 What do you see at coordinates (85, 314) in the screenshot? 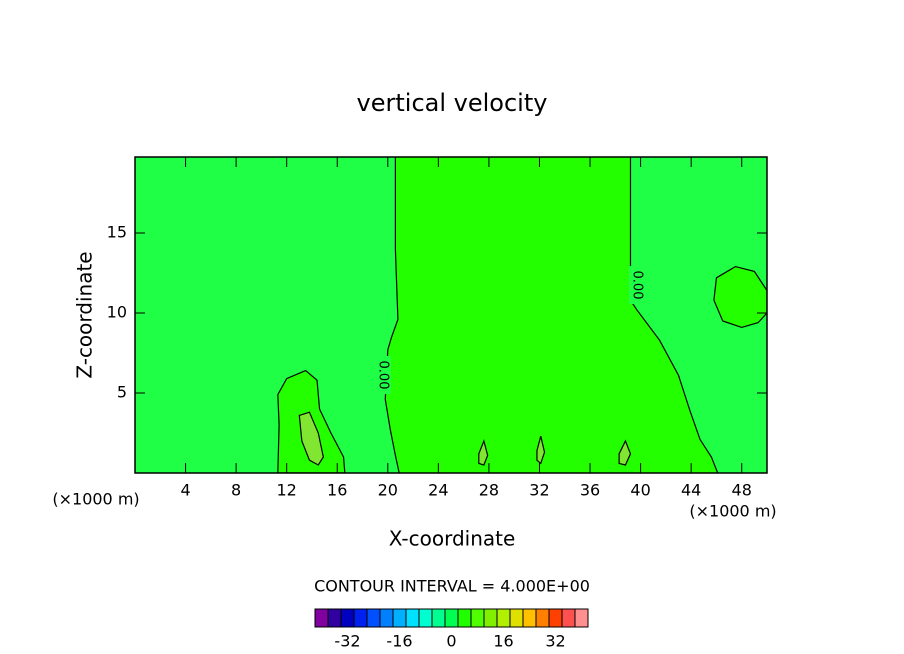
I see `y-axis-label: Z-coordinate` at bounding box center [85, 314].